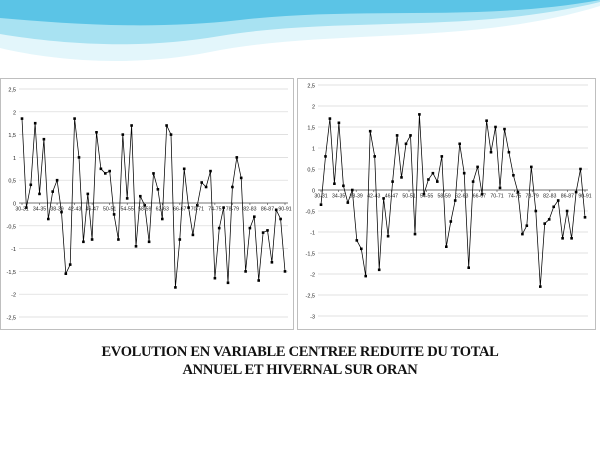 The height and width of the screenshot is (450, 600). What do you see at coordinates (249, 210) in the screenshot?
I see `x-tick-label: 82-83` at bounding box center [249, 210].